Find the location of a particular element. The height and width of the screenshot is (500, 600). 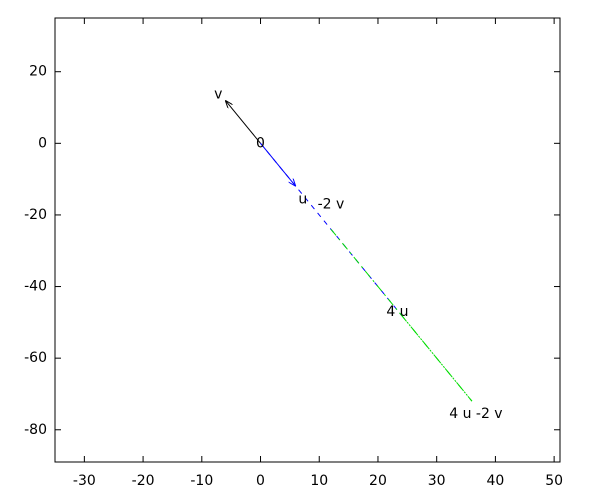

y-tick-label: -20 is located at coordinates (35, 215).